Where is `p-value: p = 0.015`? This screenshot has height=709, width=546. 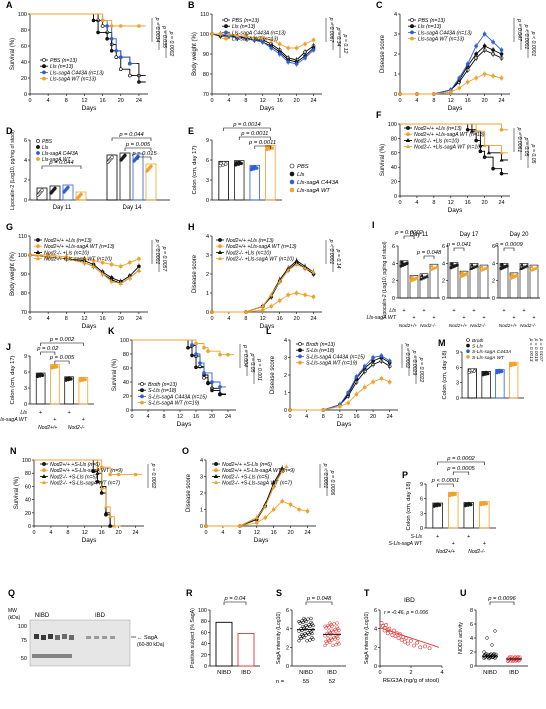
p-value: p = 0.015 is located at coordinates (144, 154).